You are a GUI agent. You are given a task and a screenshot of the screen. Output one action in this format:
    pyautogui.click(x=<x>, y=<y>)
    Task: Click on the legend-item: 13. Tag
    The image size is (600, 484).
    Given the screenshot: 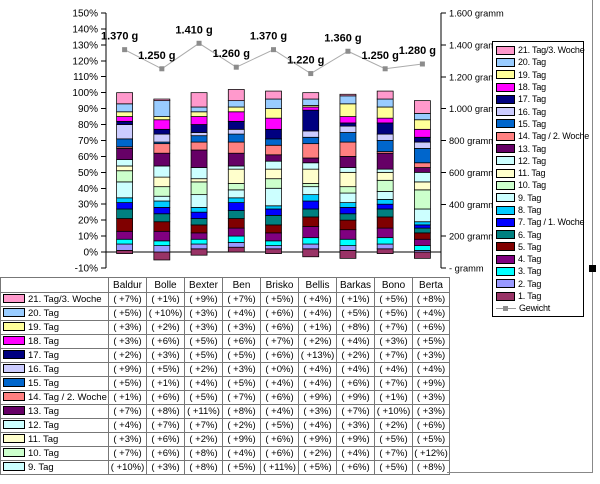 What is the action you would take?
    pyautogui.click(x=538, y=148)
    